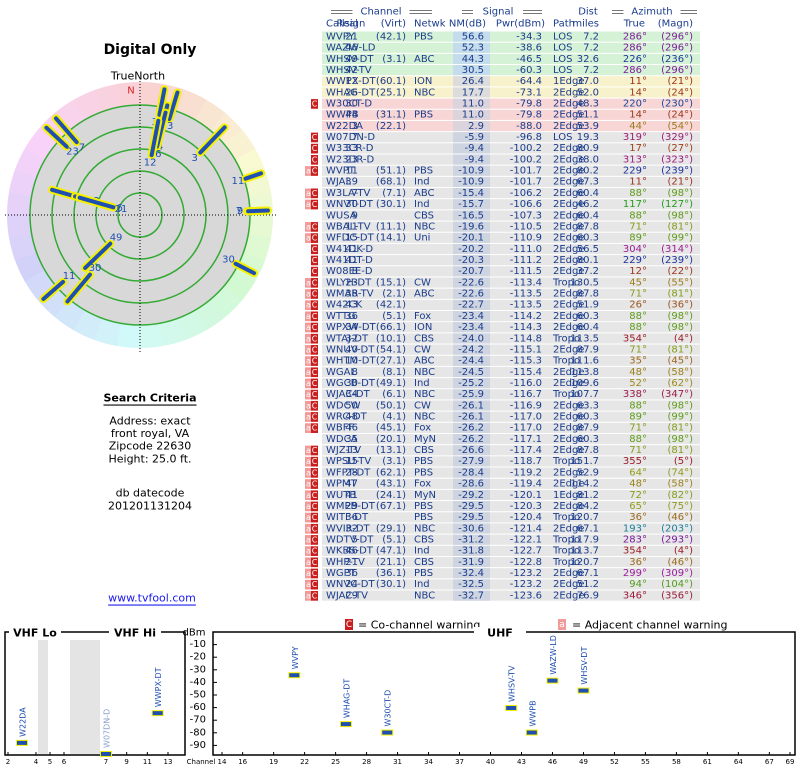 The width and height of the screenshot is (800, 768). What do you see at coordinates (635, 394) in the screenshot?
I see `cell-true: 338°` at bounding box center [635, 394].